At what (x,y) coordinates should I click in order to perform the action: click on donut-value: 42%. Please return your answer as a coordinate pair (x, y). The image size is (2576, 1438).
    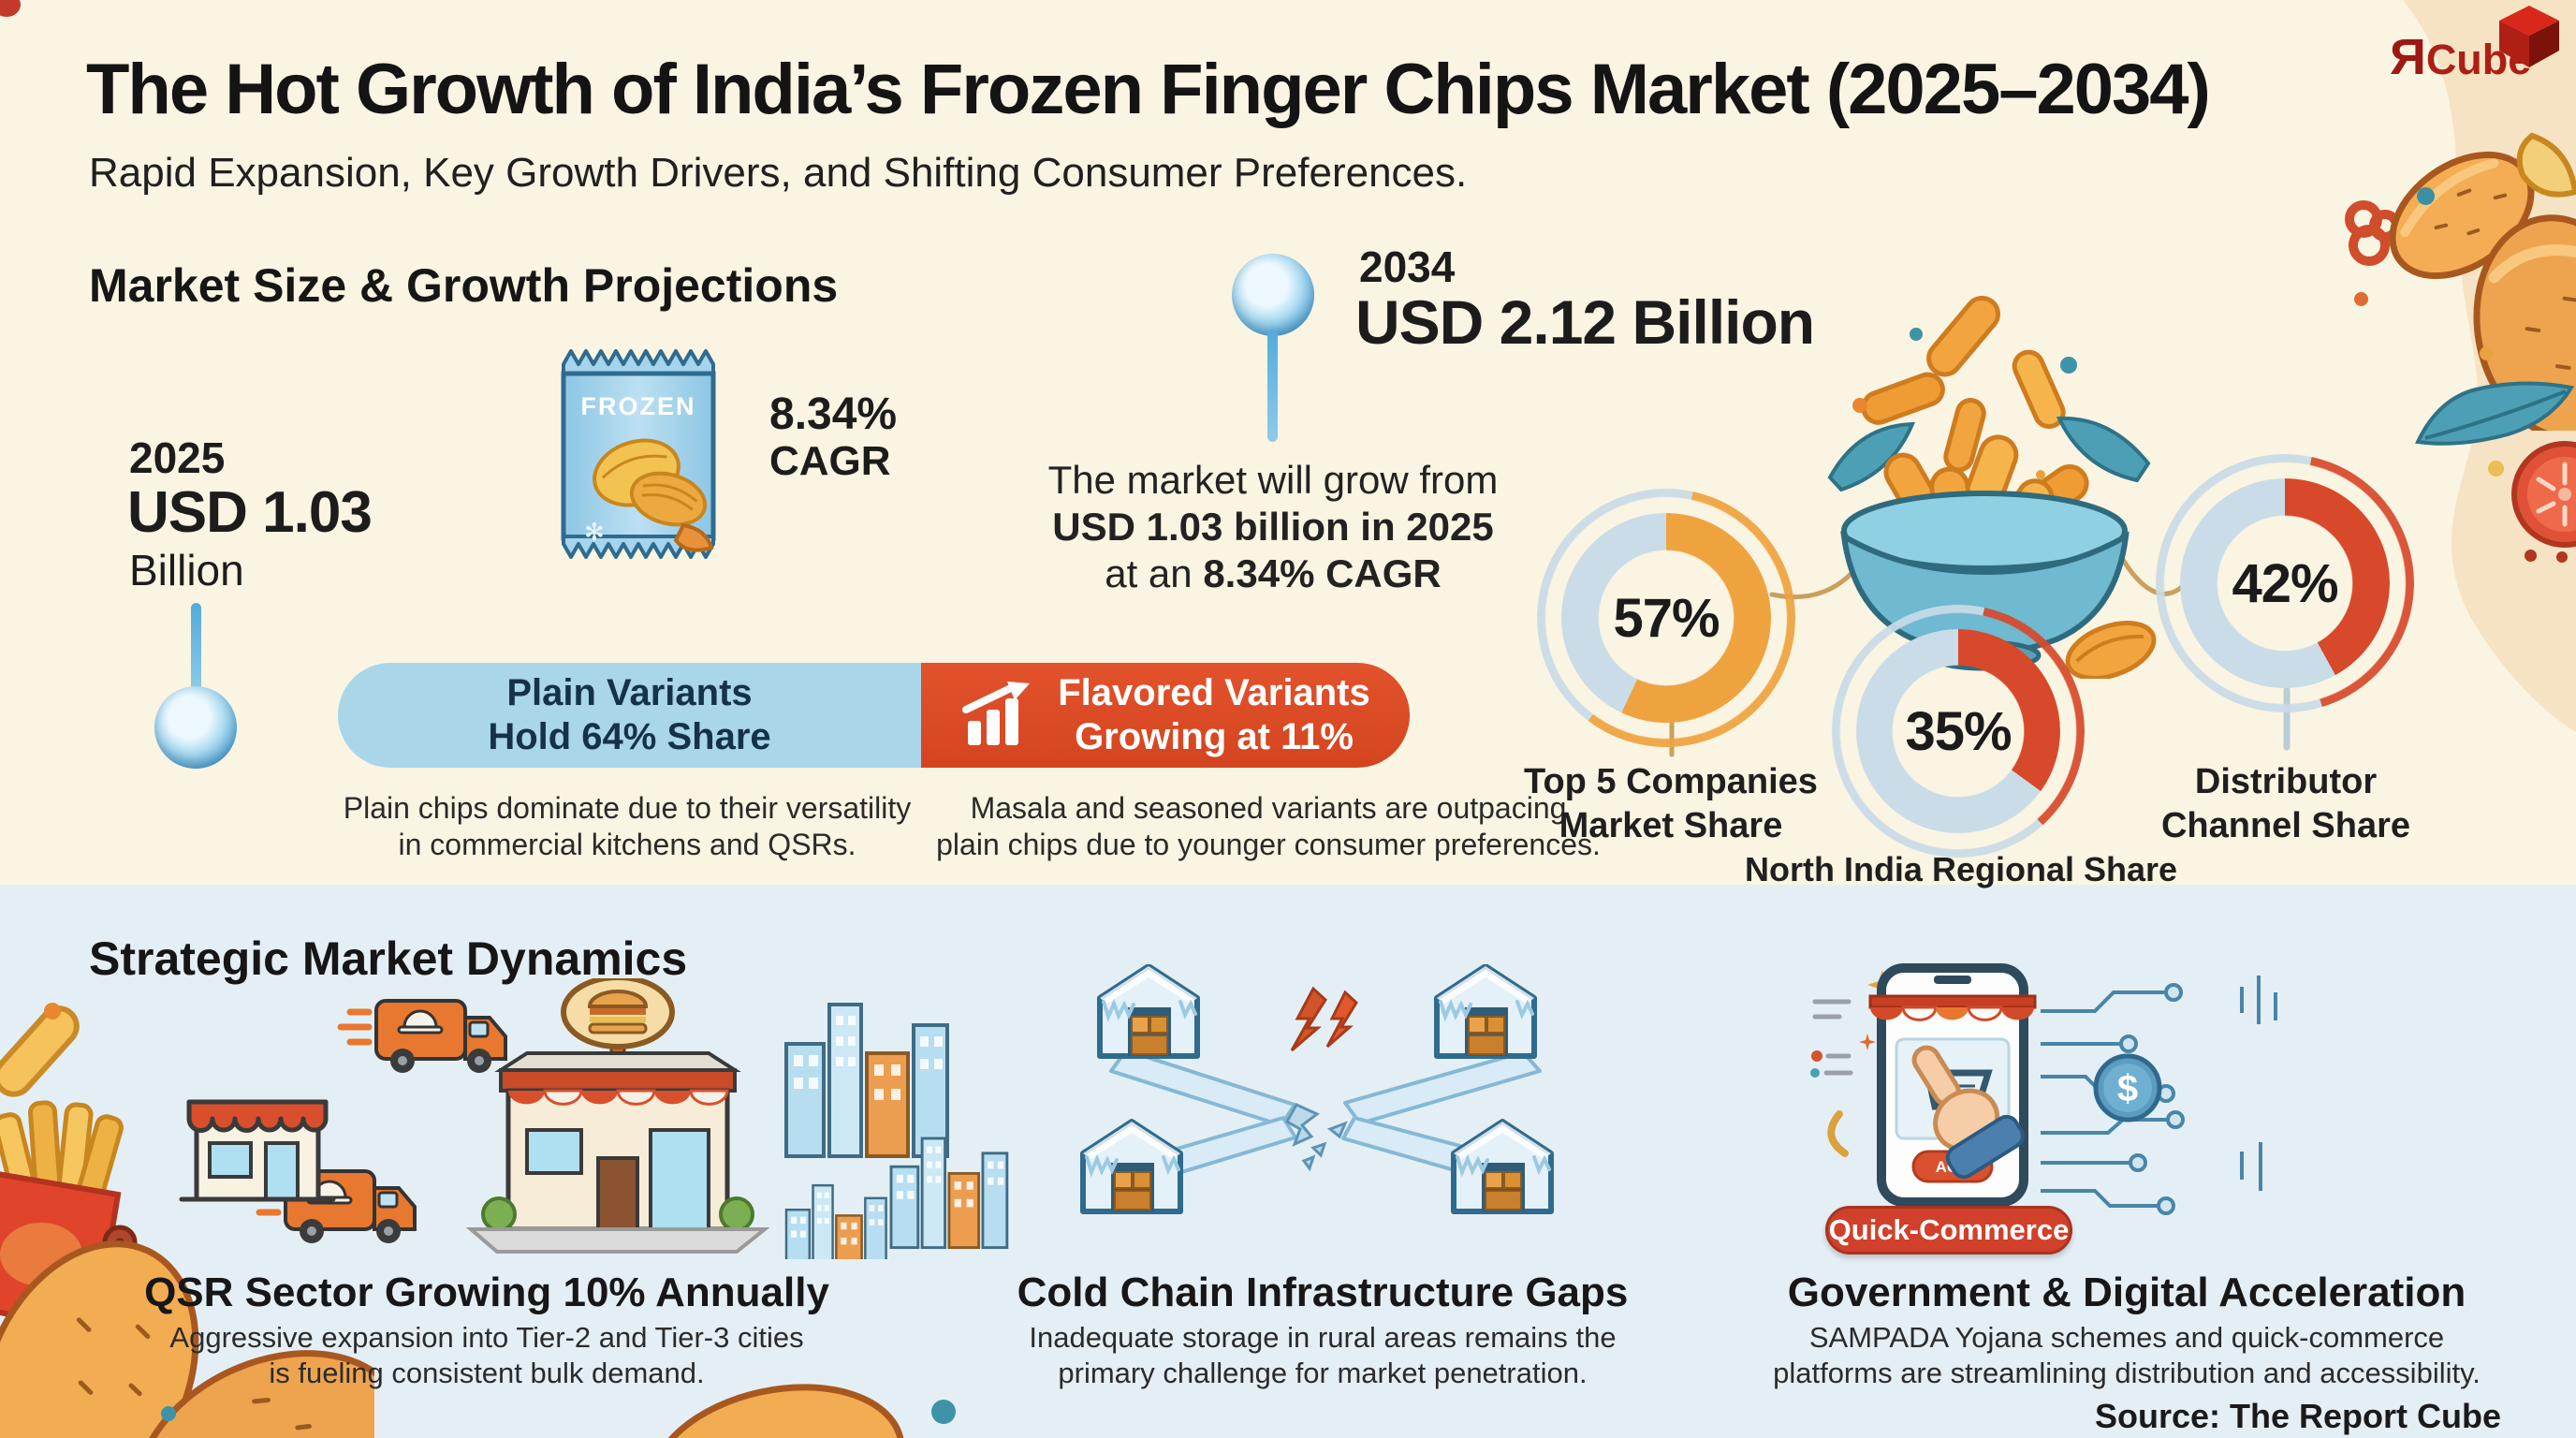
    Looking at the image, I should click on (2285, 583).